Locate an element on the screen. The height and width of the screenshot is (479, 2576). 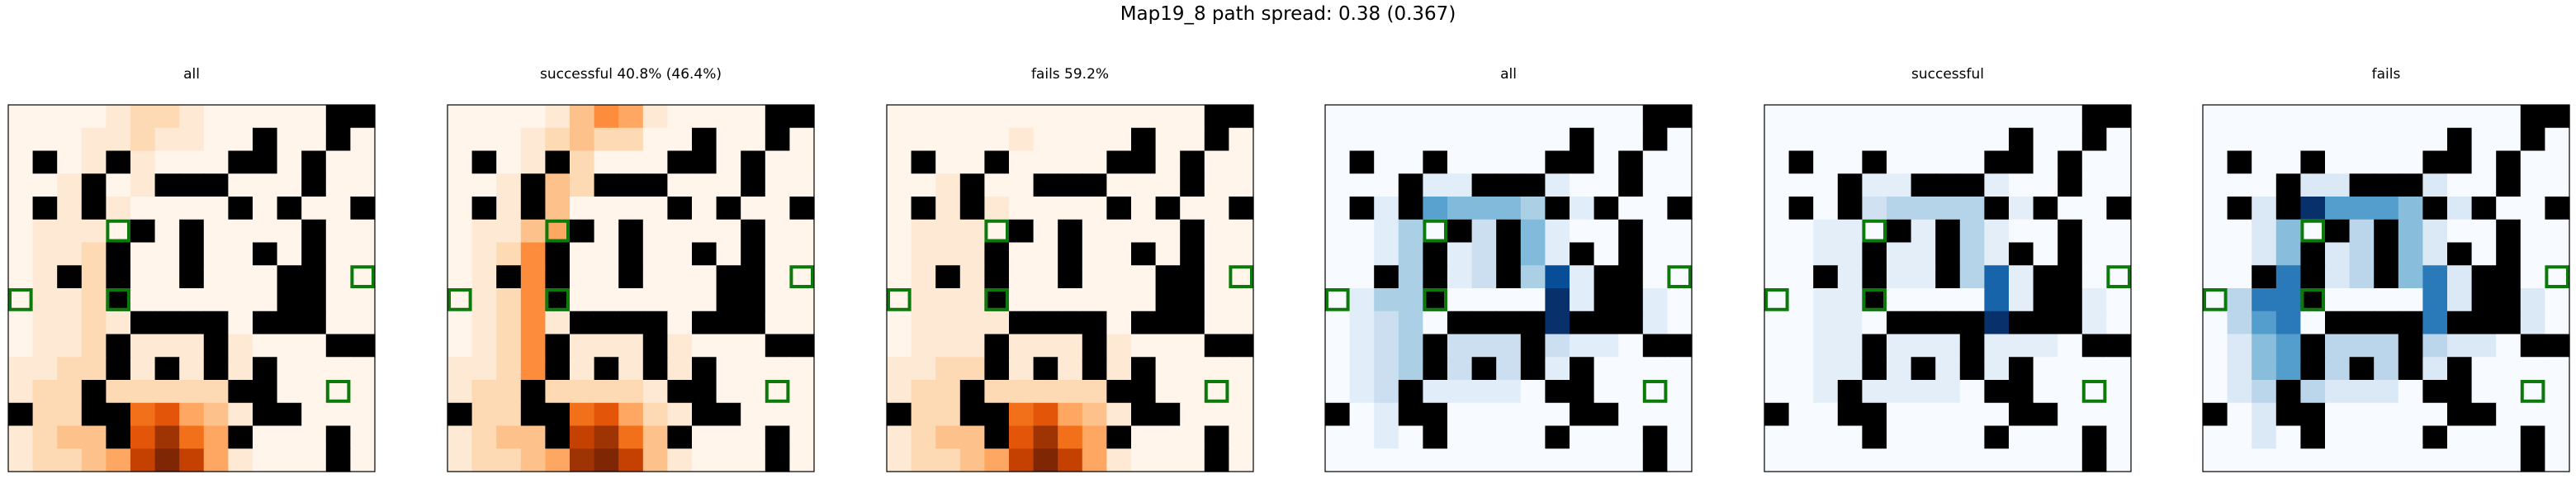
panel-frame is located at coordinates (1948, 288).